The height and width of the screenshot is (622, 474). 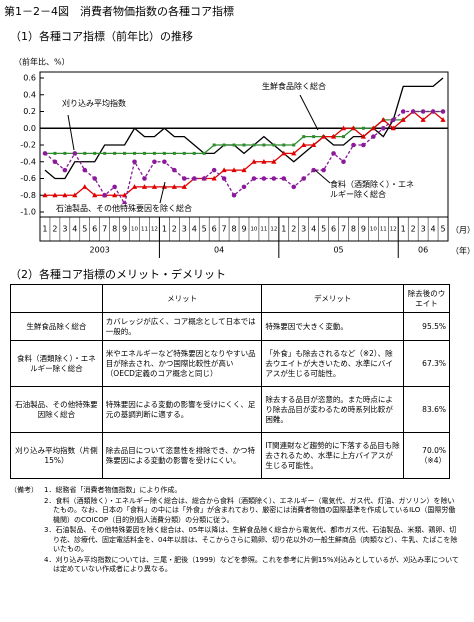 What do you see at coordinates (29, 78) in the screenshot?
I see `y-tick-label: 0.6` at bounding box center [29, 78].